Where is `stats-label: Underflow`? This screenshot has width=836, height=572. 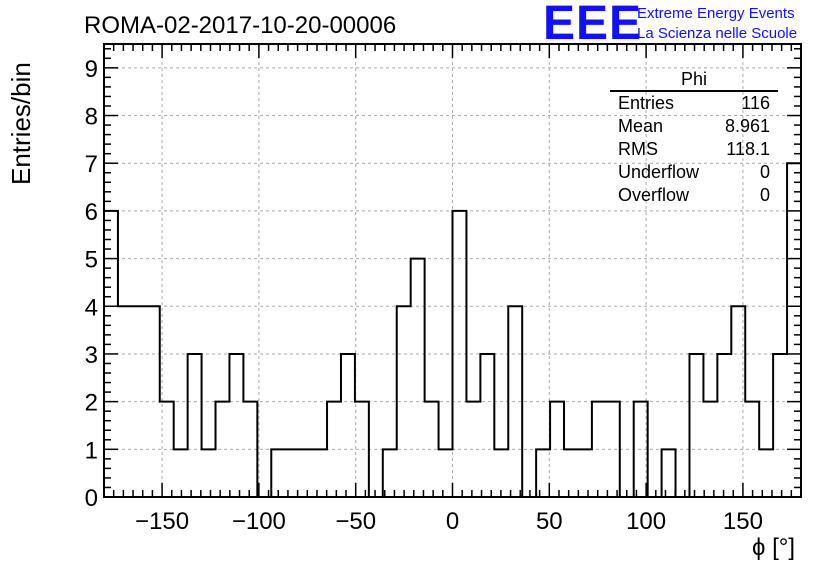 stats-label: Underflow is located at coordinates (659, 172).